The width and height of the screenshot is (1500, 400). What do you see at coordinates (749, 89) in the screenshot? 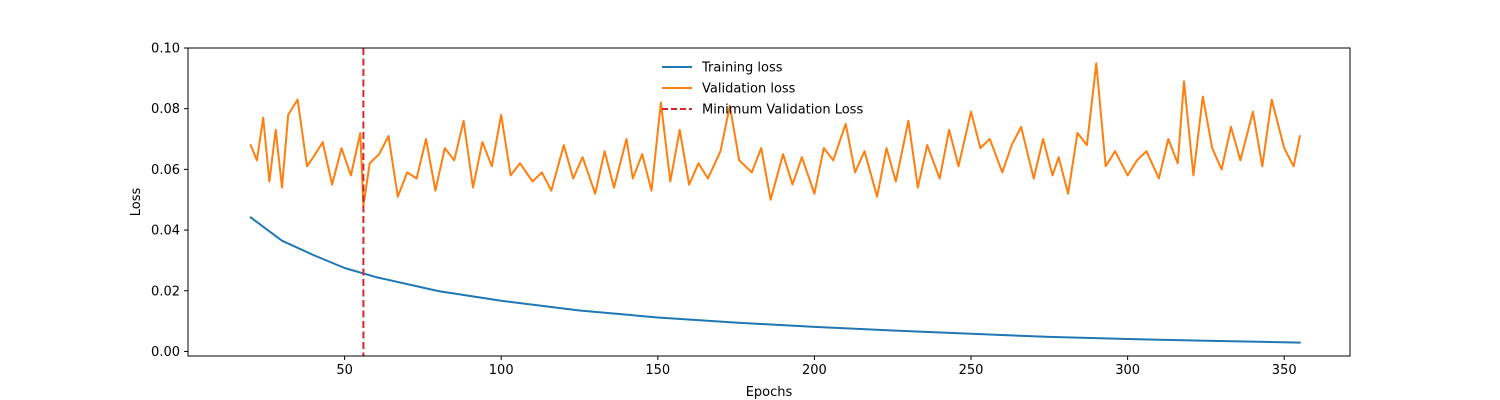
I see `legend-label: Validation loss` at bounding box center [749, 89].